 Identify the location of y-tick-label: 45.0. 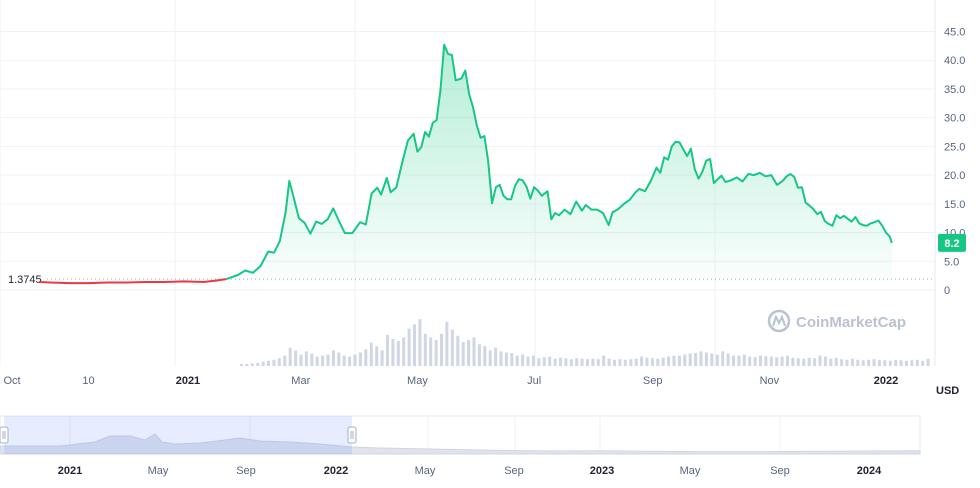
(954, 32).